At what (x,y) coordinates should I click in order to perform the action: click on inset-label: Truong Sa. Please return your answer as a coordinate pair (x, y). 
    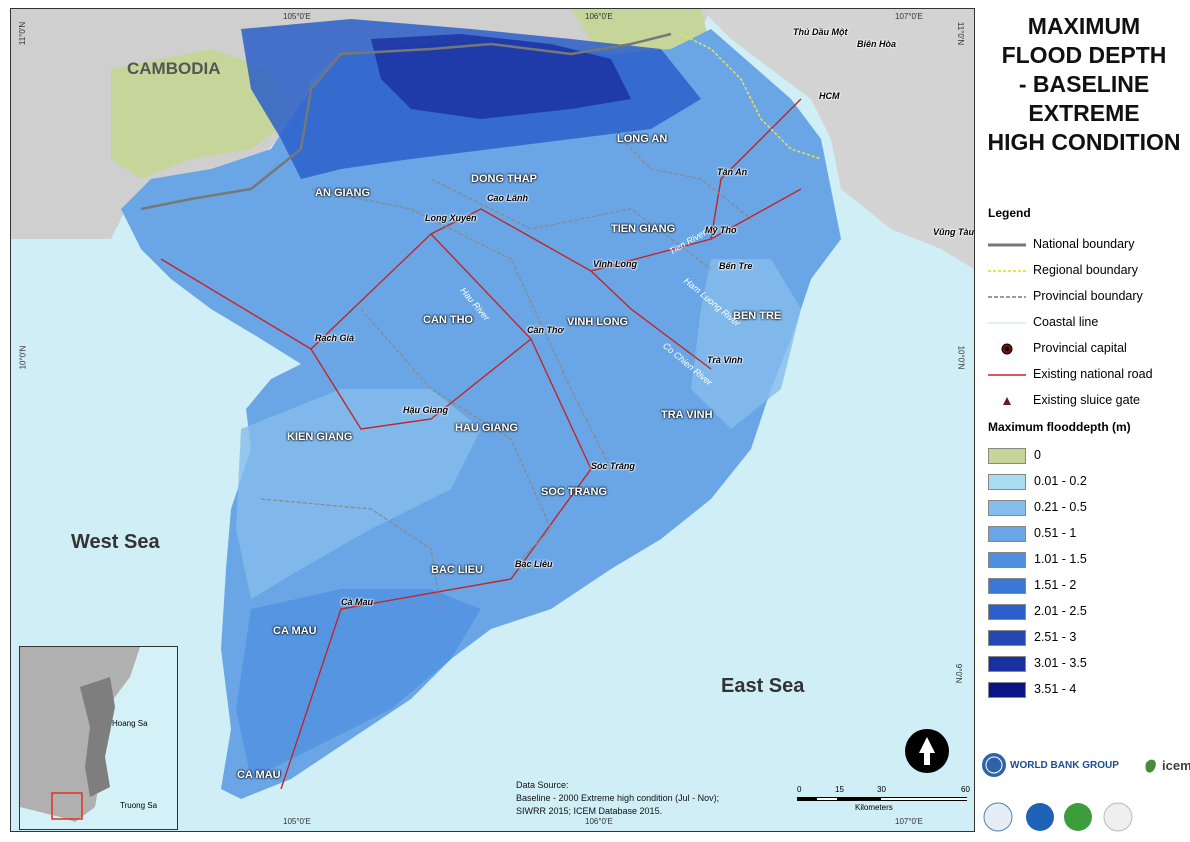
    Looking at the image, I should click on (139, 805).